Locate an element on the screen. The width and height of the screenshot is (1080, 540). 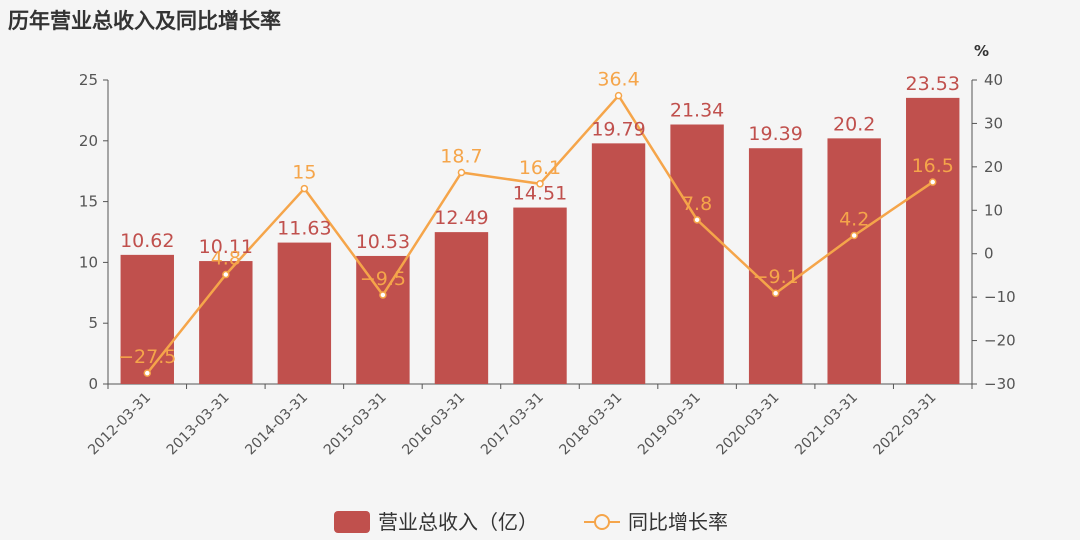
right-axis-tick-label: 0 is located at coordinates (989, 254).